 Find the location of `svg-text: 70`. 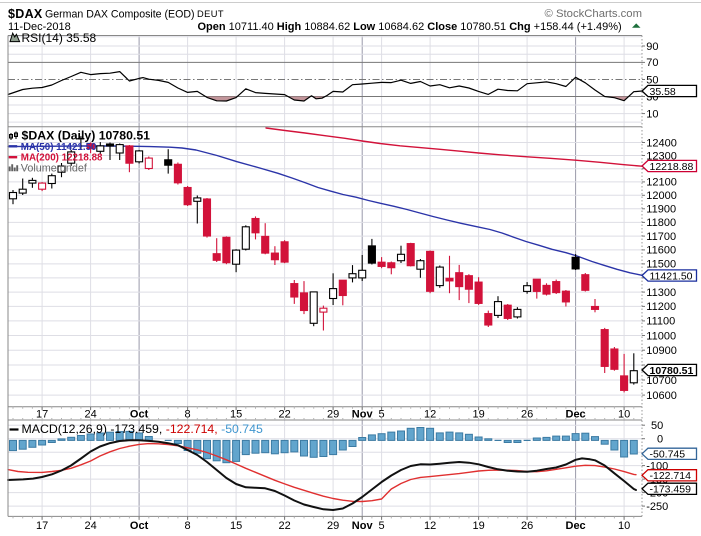

svg-text: 70 is located at coordinates (652, 63).